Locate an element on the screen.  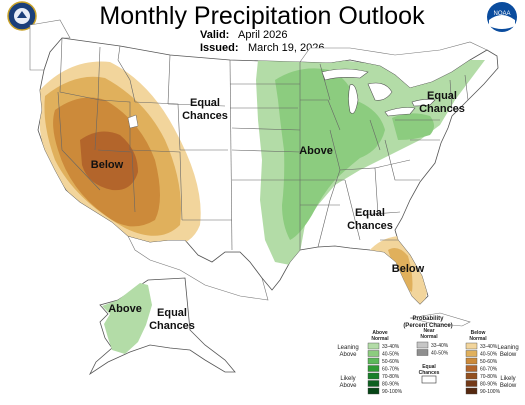
below-normal-60-70-west is located at coordinates (109, 161).